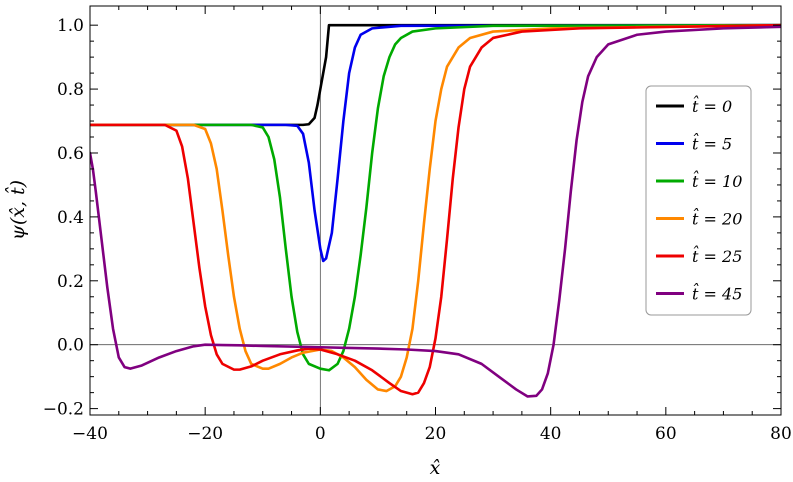 The width and height of the screenshot is (793, 482). I want to click on x-tick-label: 20, so click(436, 434).